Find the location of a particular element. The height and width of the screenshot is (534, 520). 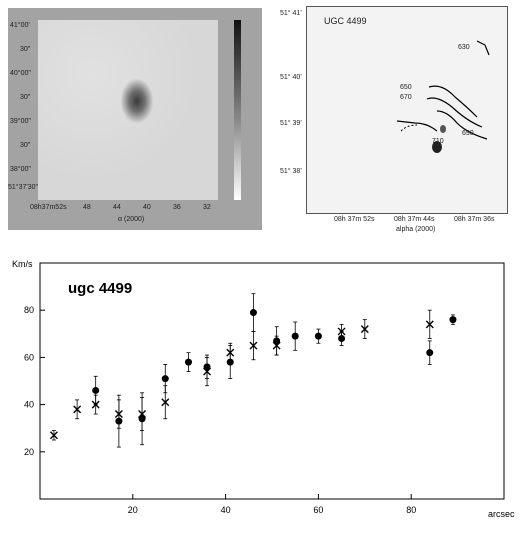

dec-tick: 51° 40' is located at coordinates (291, 77).